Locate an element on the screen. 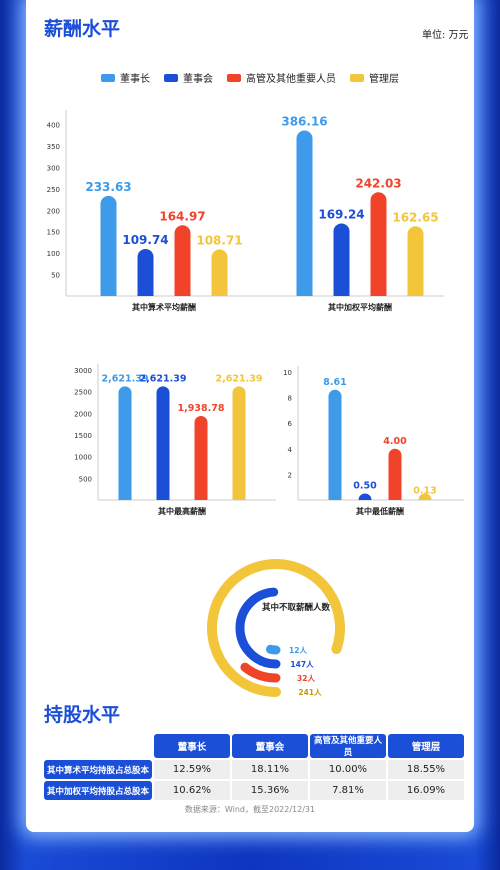 This screenshot has height=870, width=500. holding-title: 持股水平 is located at coordinates (82, 715).